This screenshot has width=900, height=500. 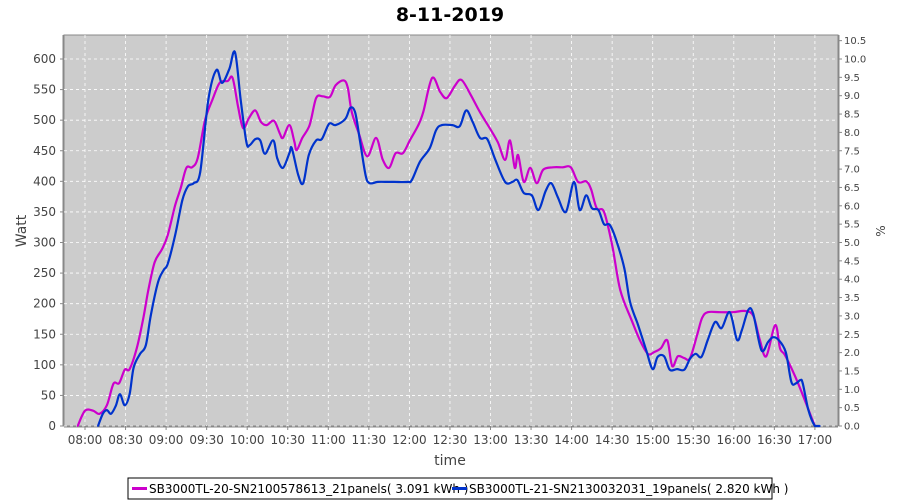 I want to click on chart-title: 8-11-2019, so click(x=450, y=15).